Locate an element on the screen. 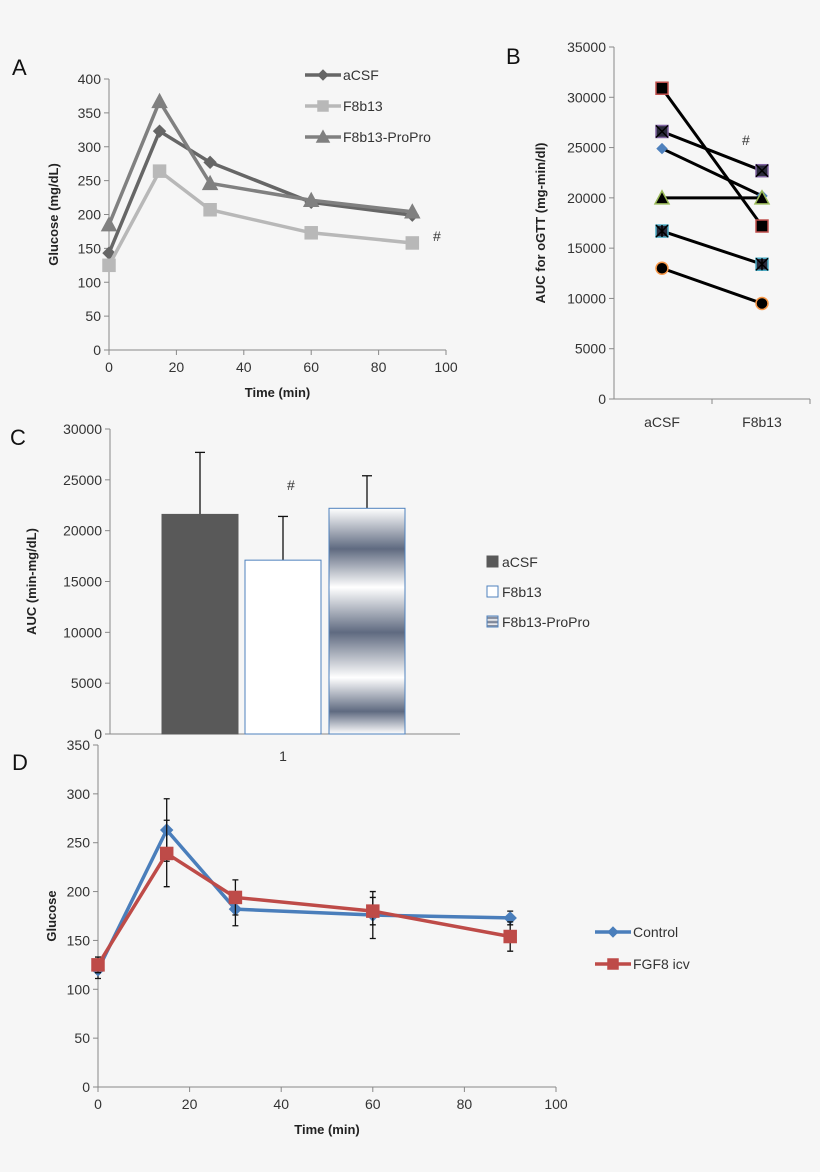  y-tick-label: 400 is located at coordinates (90, 79).